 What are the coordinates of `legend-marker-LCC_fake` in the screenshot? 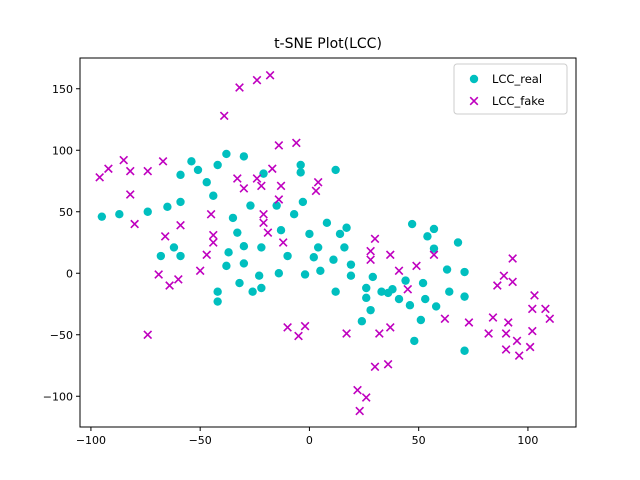 It's located at (474, 101).